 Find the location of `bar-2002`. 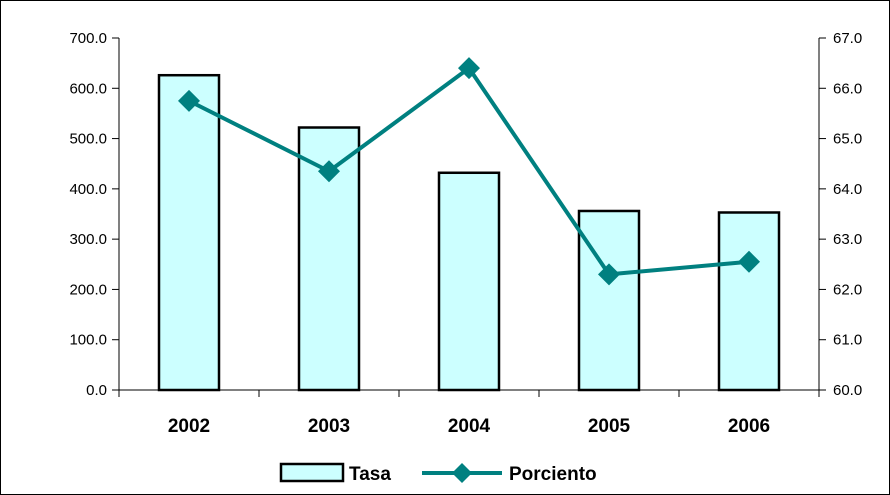

bar-2002 is located at coordinates (189, 232).